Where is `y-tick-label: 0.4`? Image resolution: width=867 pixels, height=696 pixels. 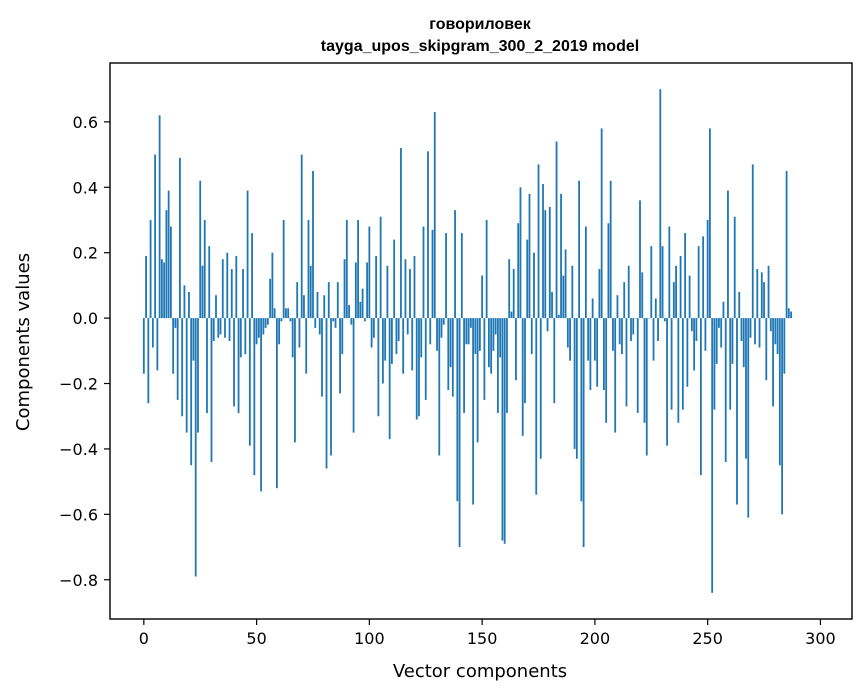
y-tick-label: 0.4 is located at coordinates (85, 187).